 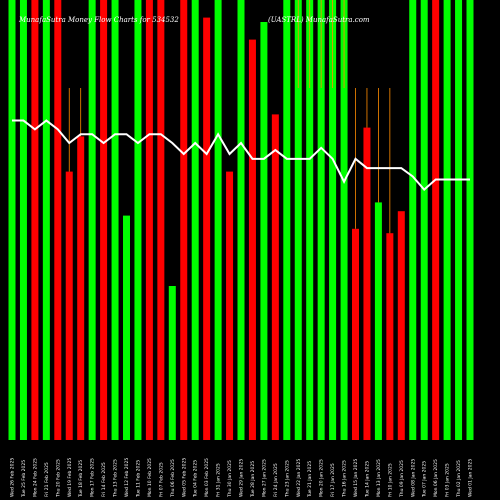 What do you see at coordinates (93, 477) in the screenshot?
I see `x-tick-label-7: Mon 17 Feb 2025` at bounding box center [93, 477].